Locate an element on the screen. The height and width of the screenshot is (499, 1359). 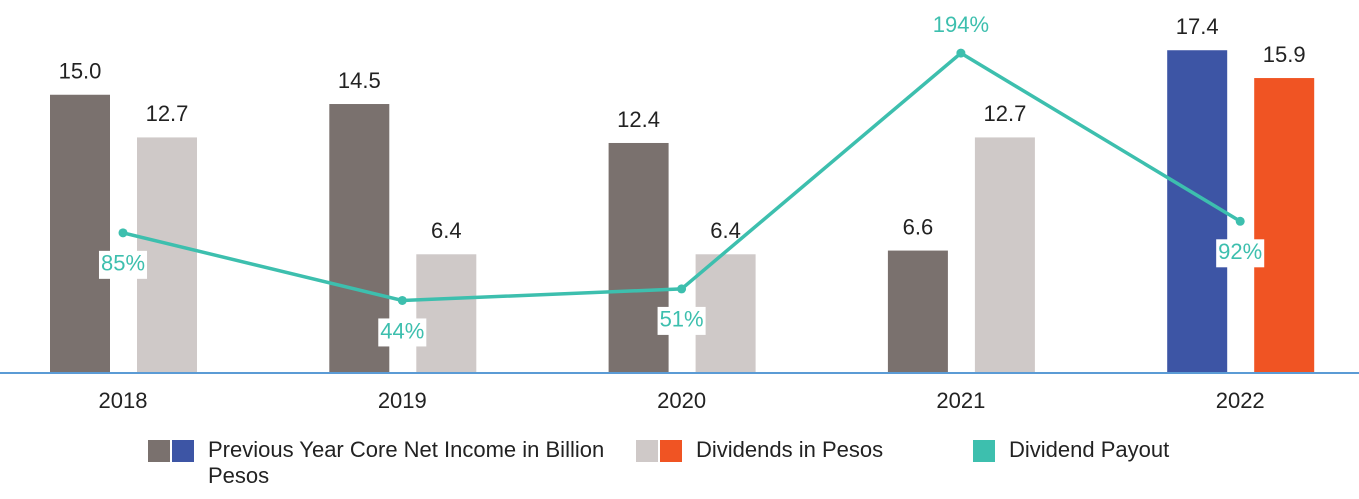
x-tick-label: 2020 is located at coordinates (681, 400).